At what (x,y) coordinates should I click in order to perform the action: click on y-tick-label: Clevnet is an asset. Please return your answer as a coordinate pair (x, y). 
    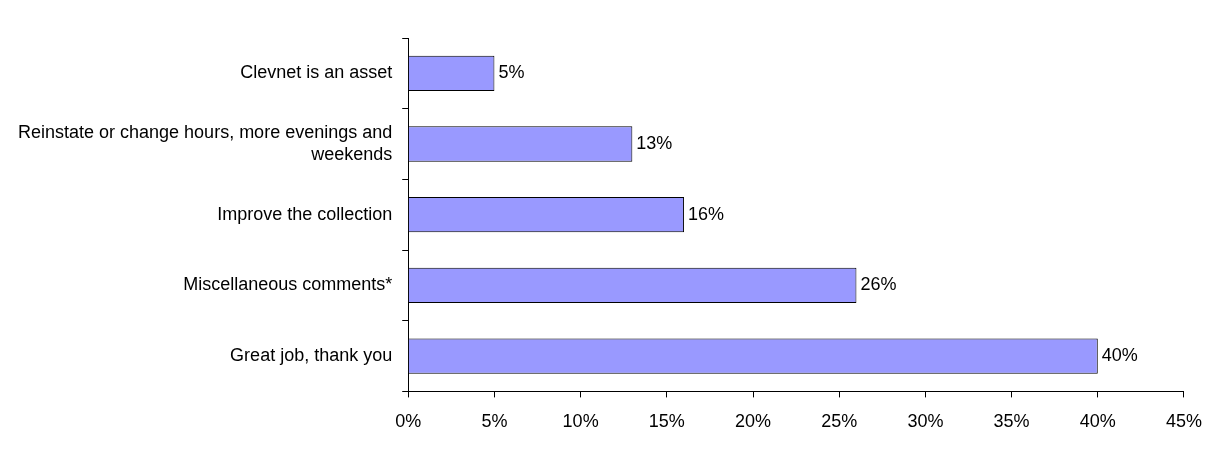
    Looking at the image, I should click on (316, 72).